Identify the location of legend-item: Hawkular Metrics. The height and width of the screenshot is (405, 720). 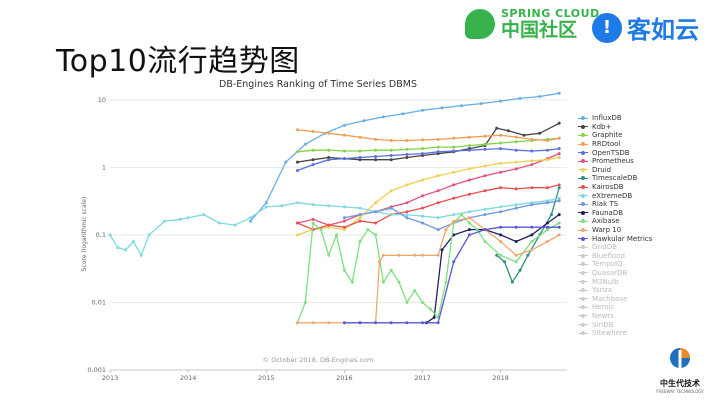
(615, 238).